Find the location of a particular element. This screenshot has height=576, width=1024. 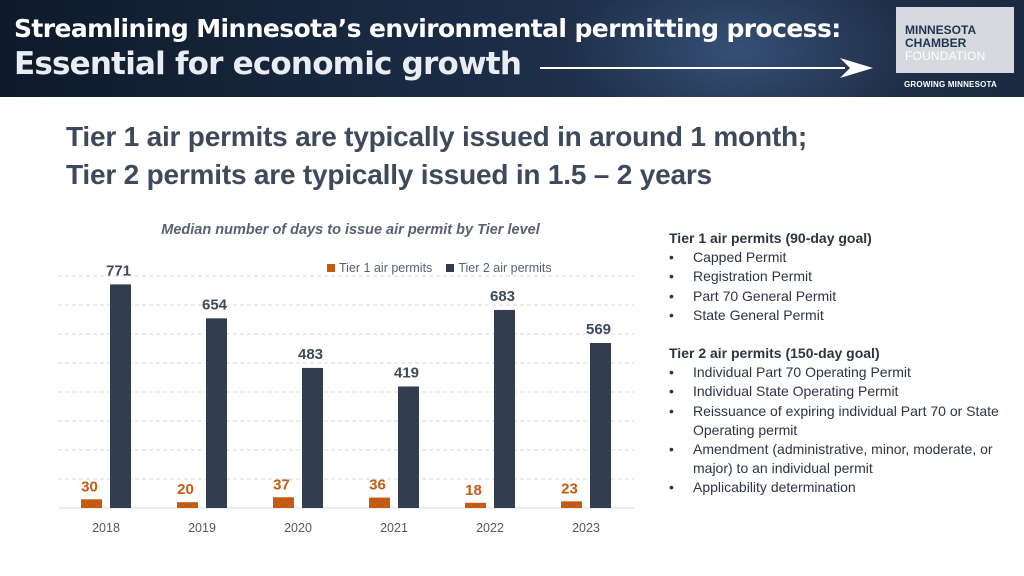

x-tick-label: 2018 is located at coordinates (106, 528).